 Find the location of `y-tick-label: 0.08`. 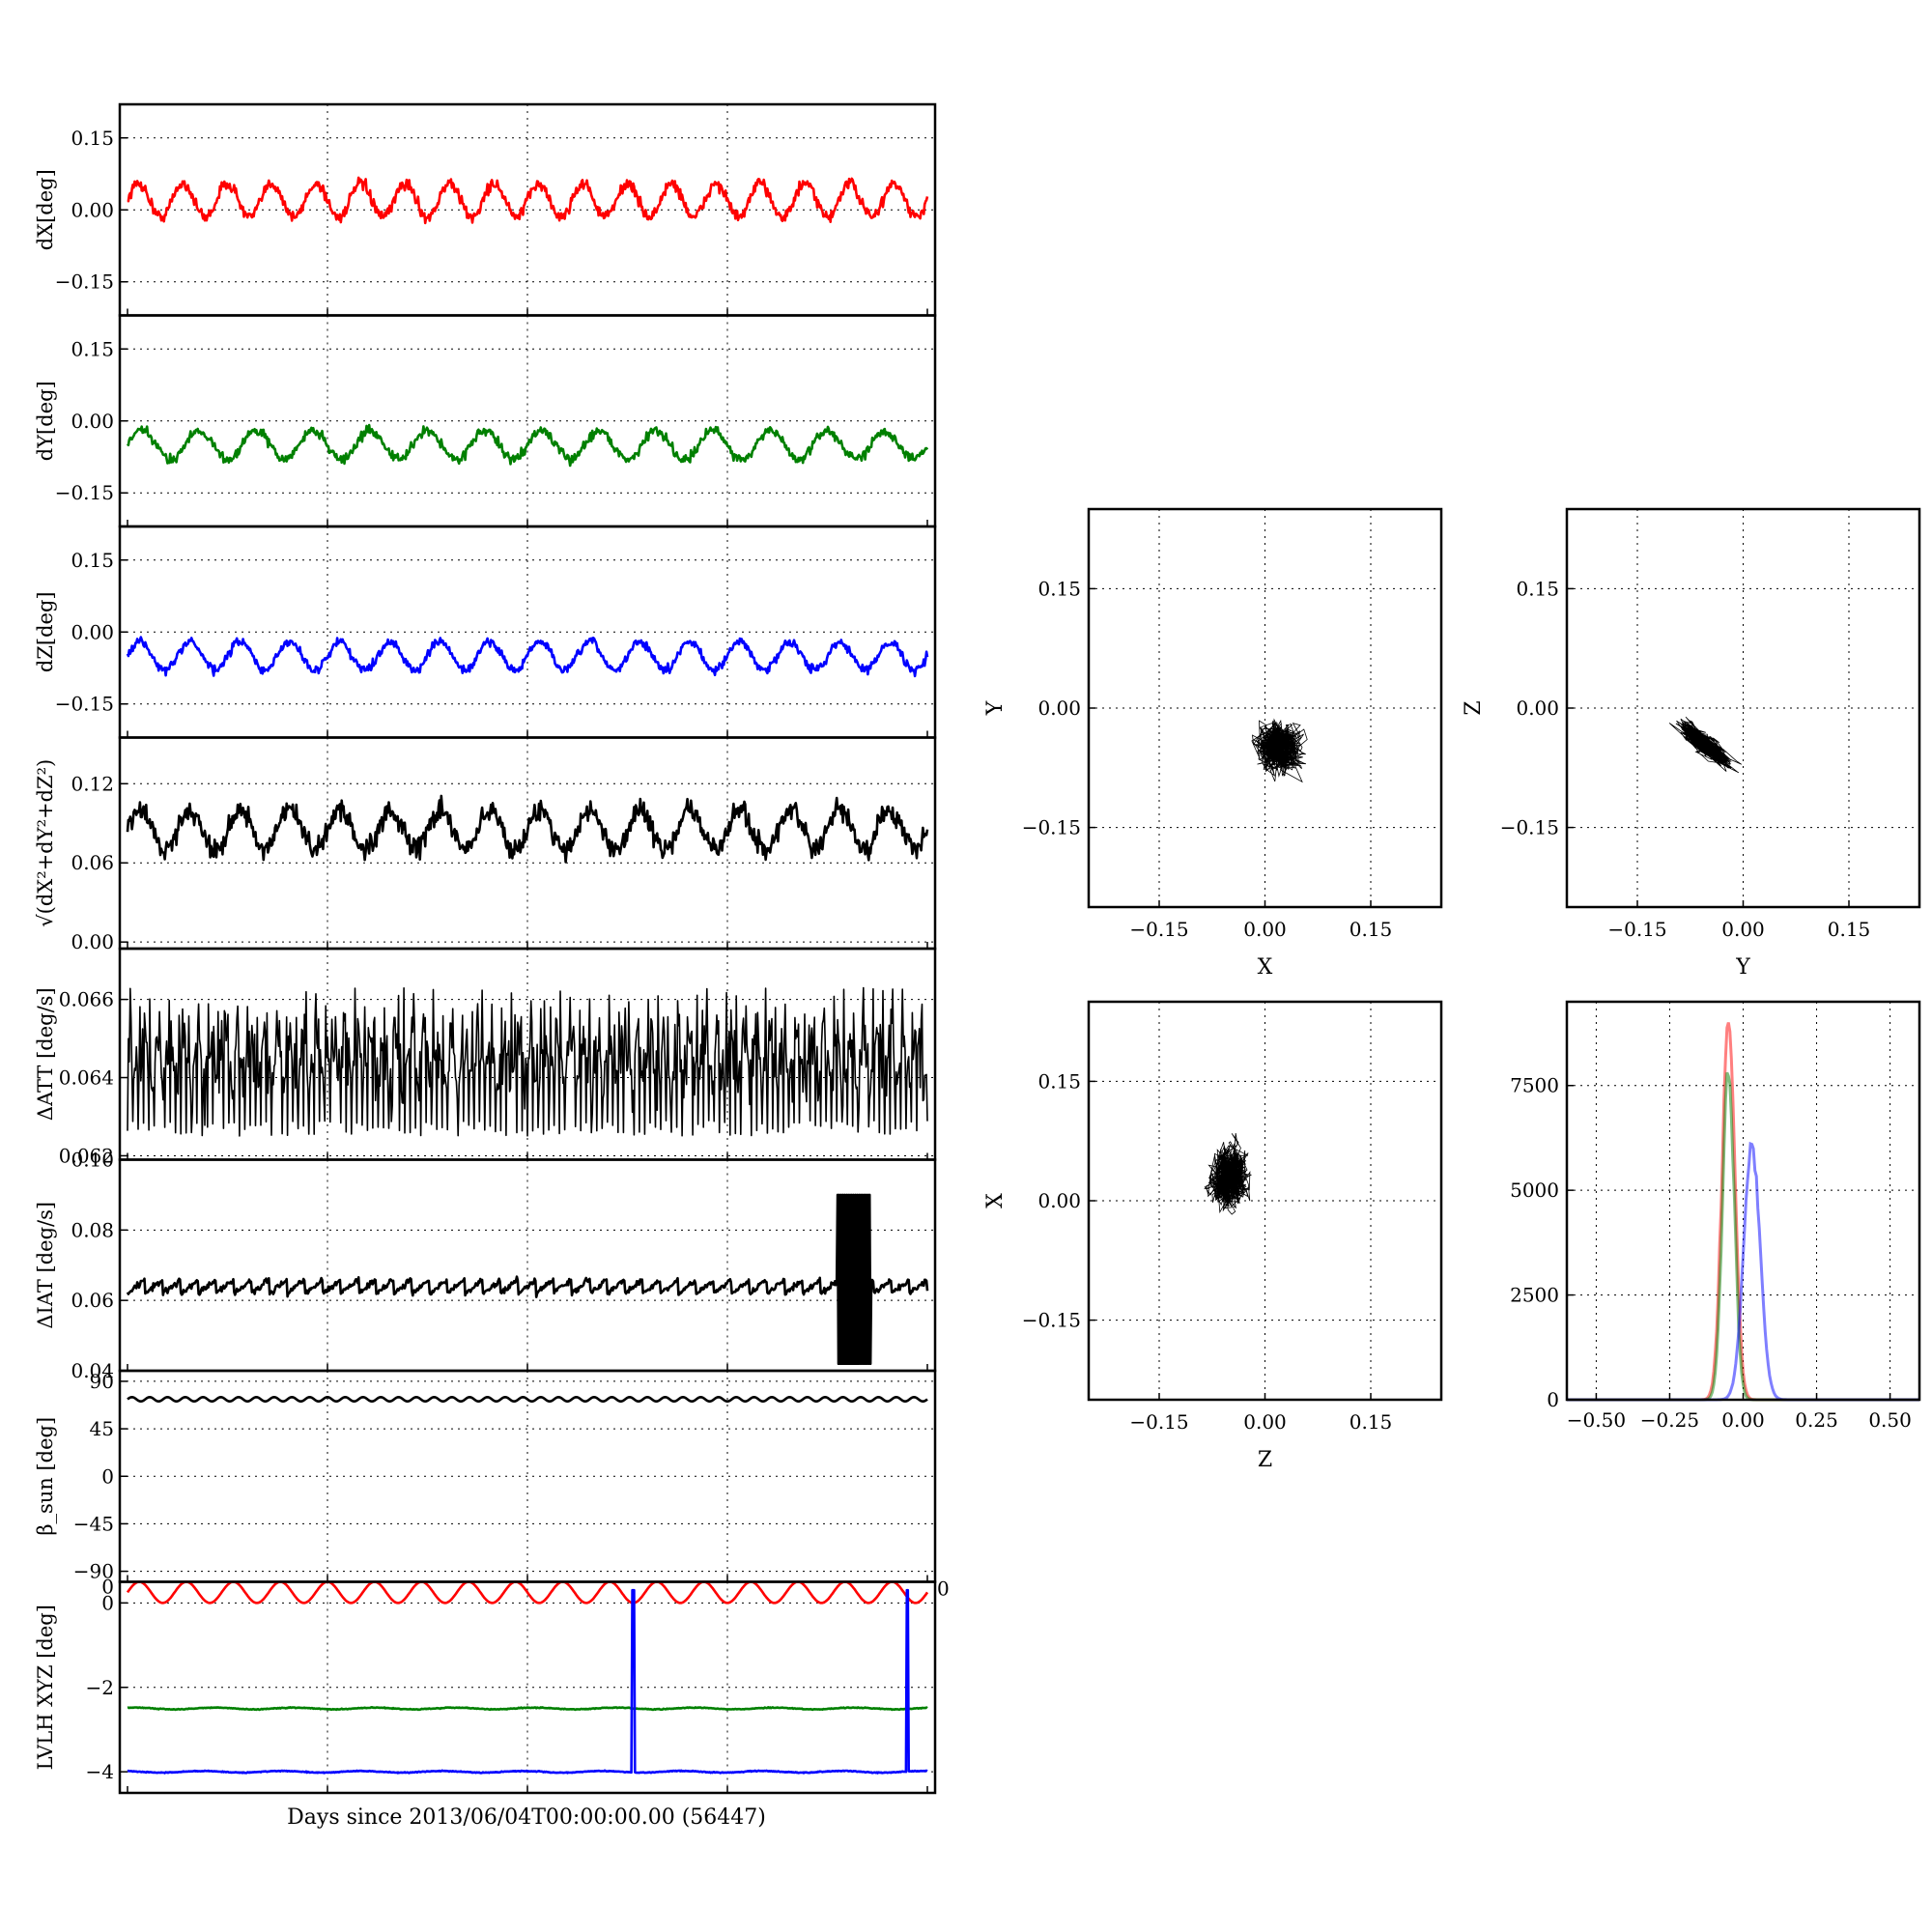

y-tick-label: 0.08 is located at coordinates (92, 1229).